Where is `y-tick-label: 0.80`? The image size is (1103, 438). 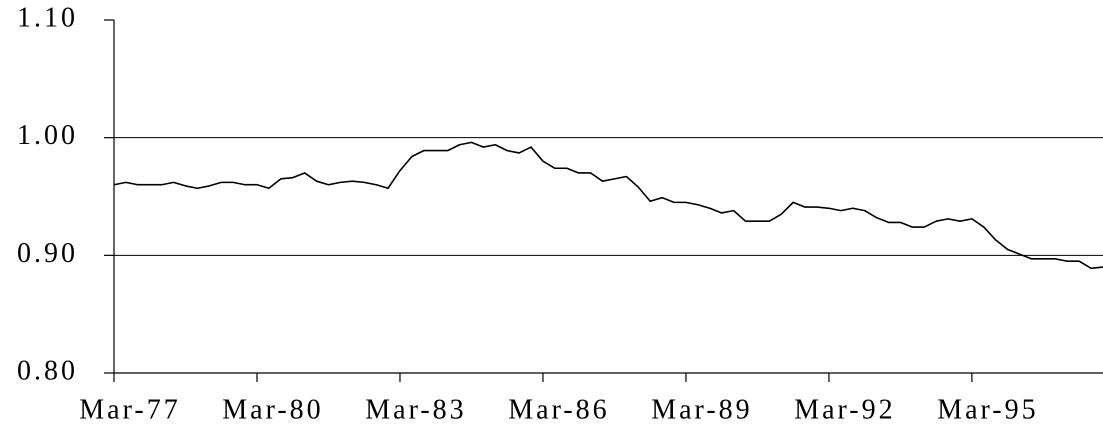
y-tick-label: 0.80 is located at coordinates (47, 370).